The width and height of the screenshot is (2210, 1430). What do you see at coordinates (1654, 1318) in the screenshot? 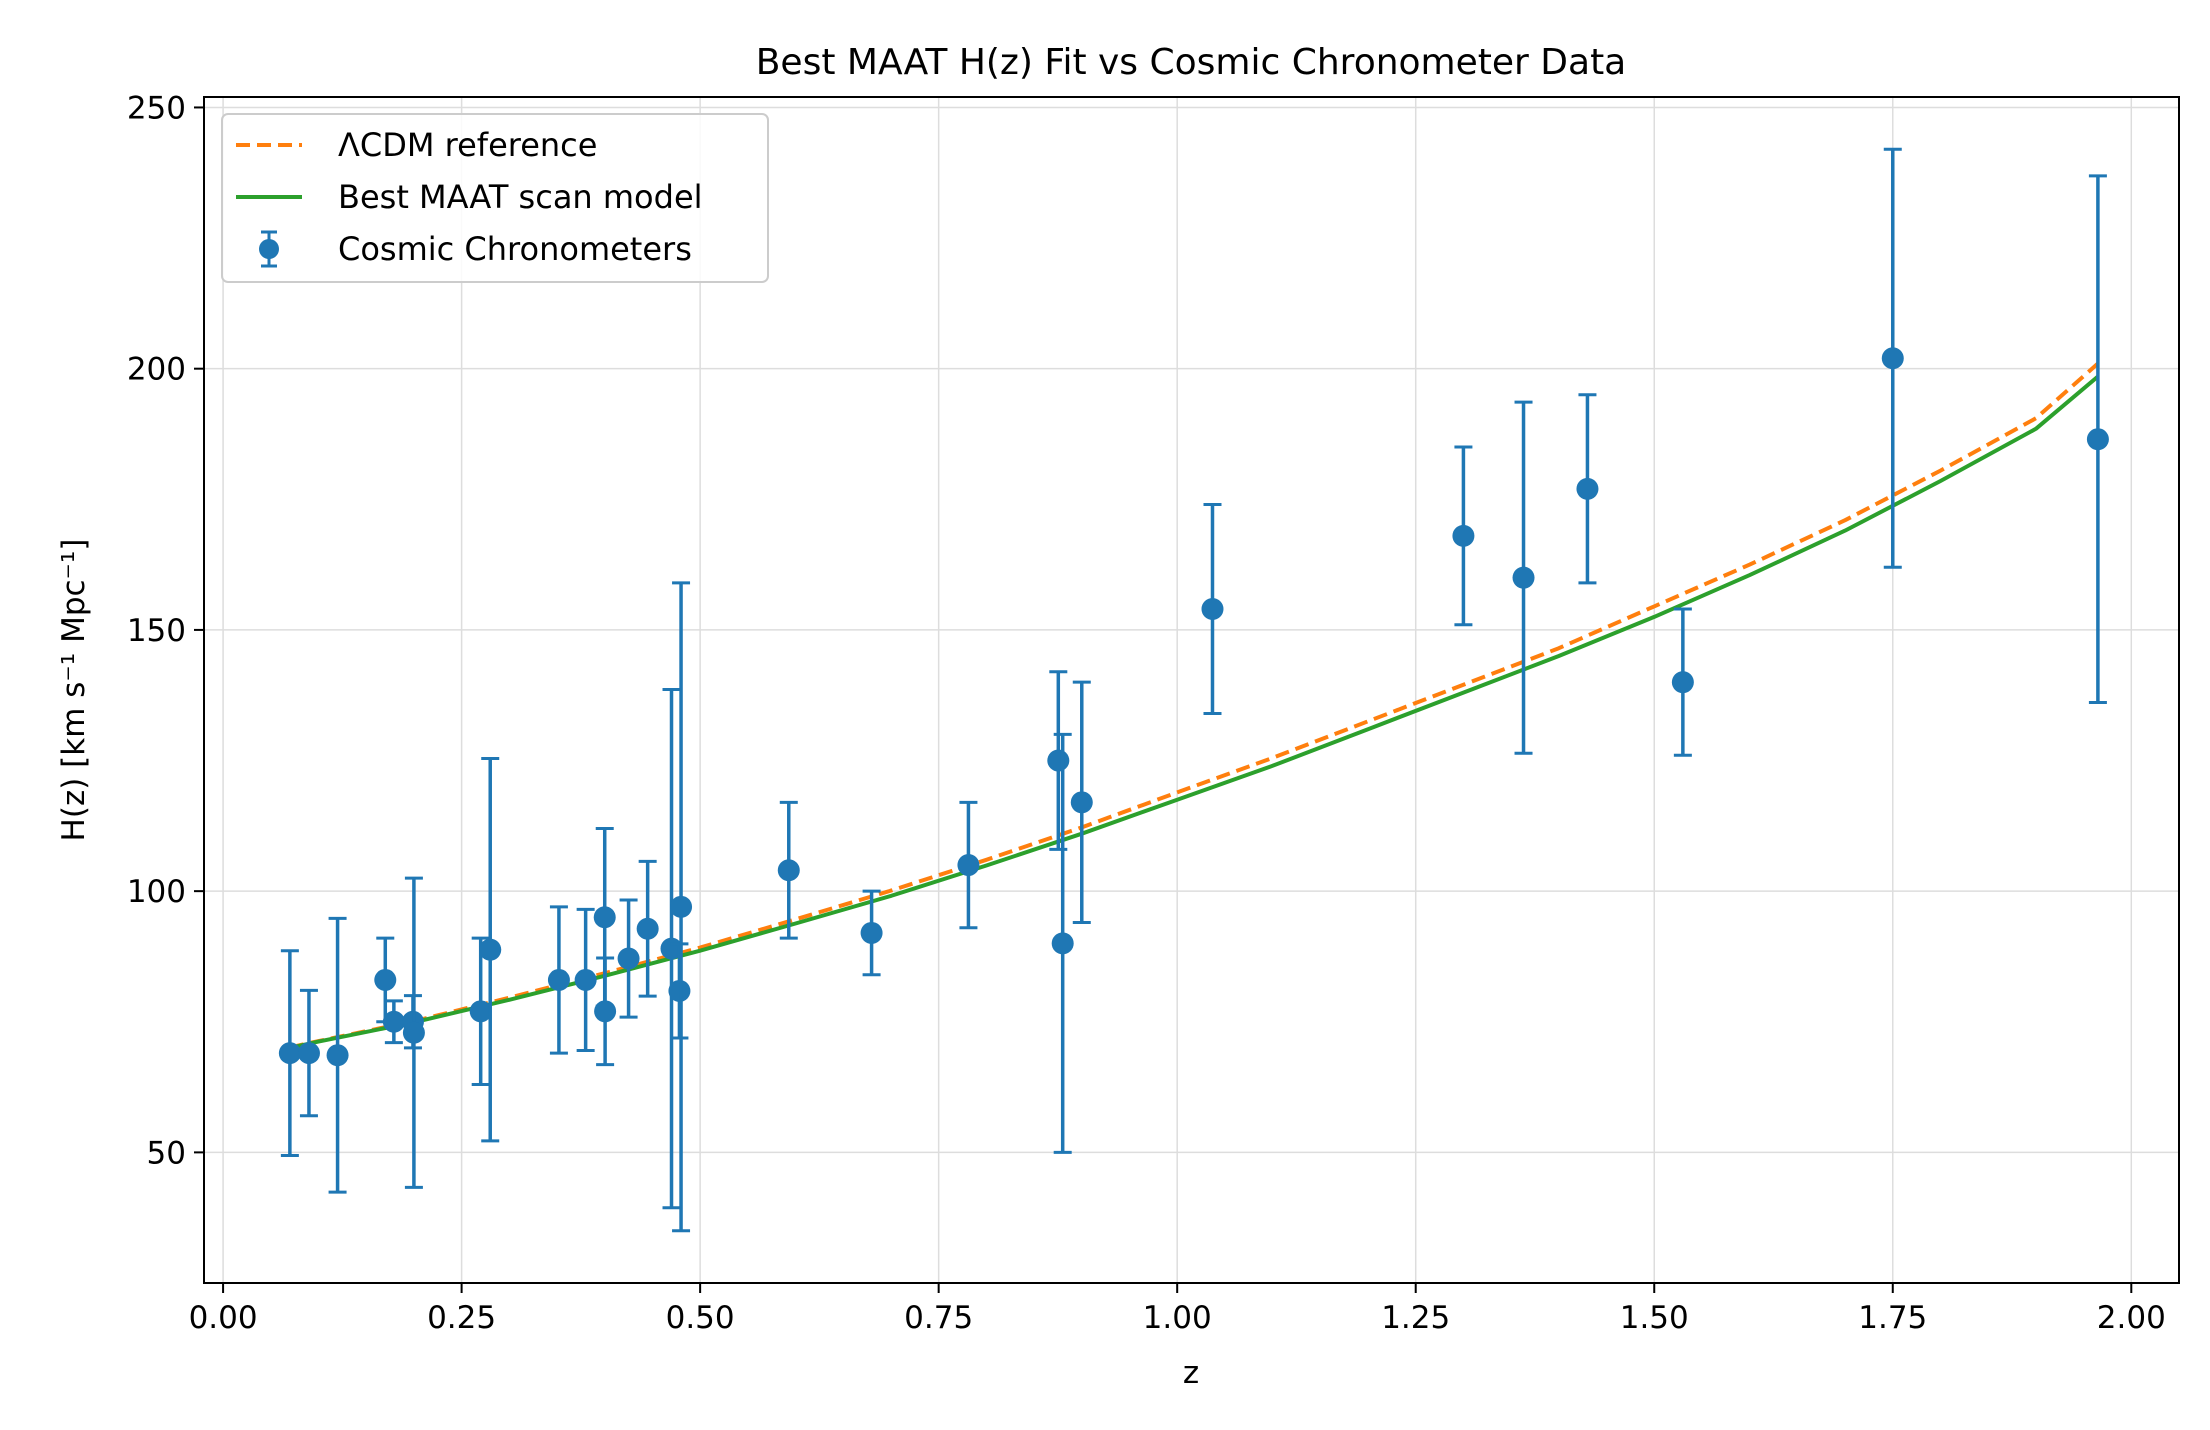
I see `x-tick-label: 1.50` at bounding box center [1654, 1318].